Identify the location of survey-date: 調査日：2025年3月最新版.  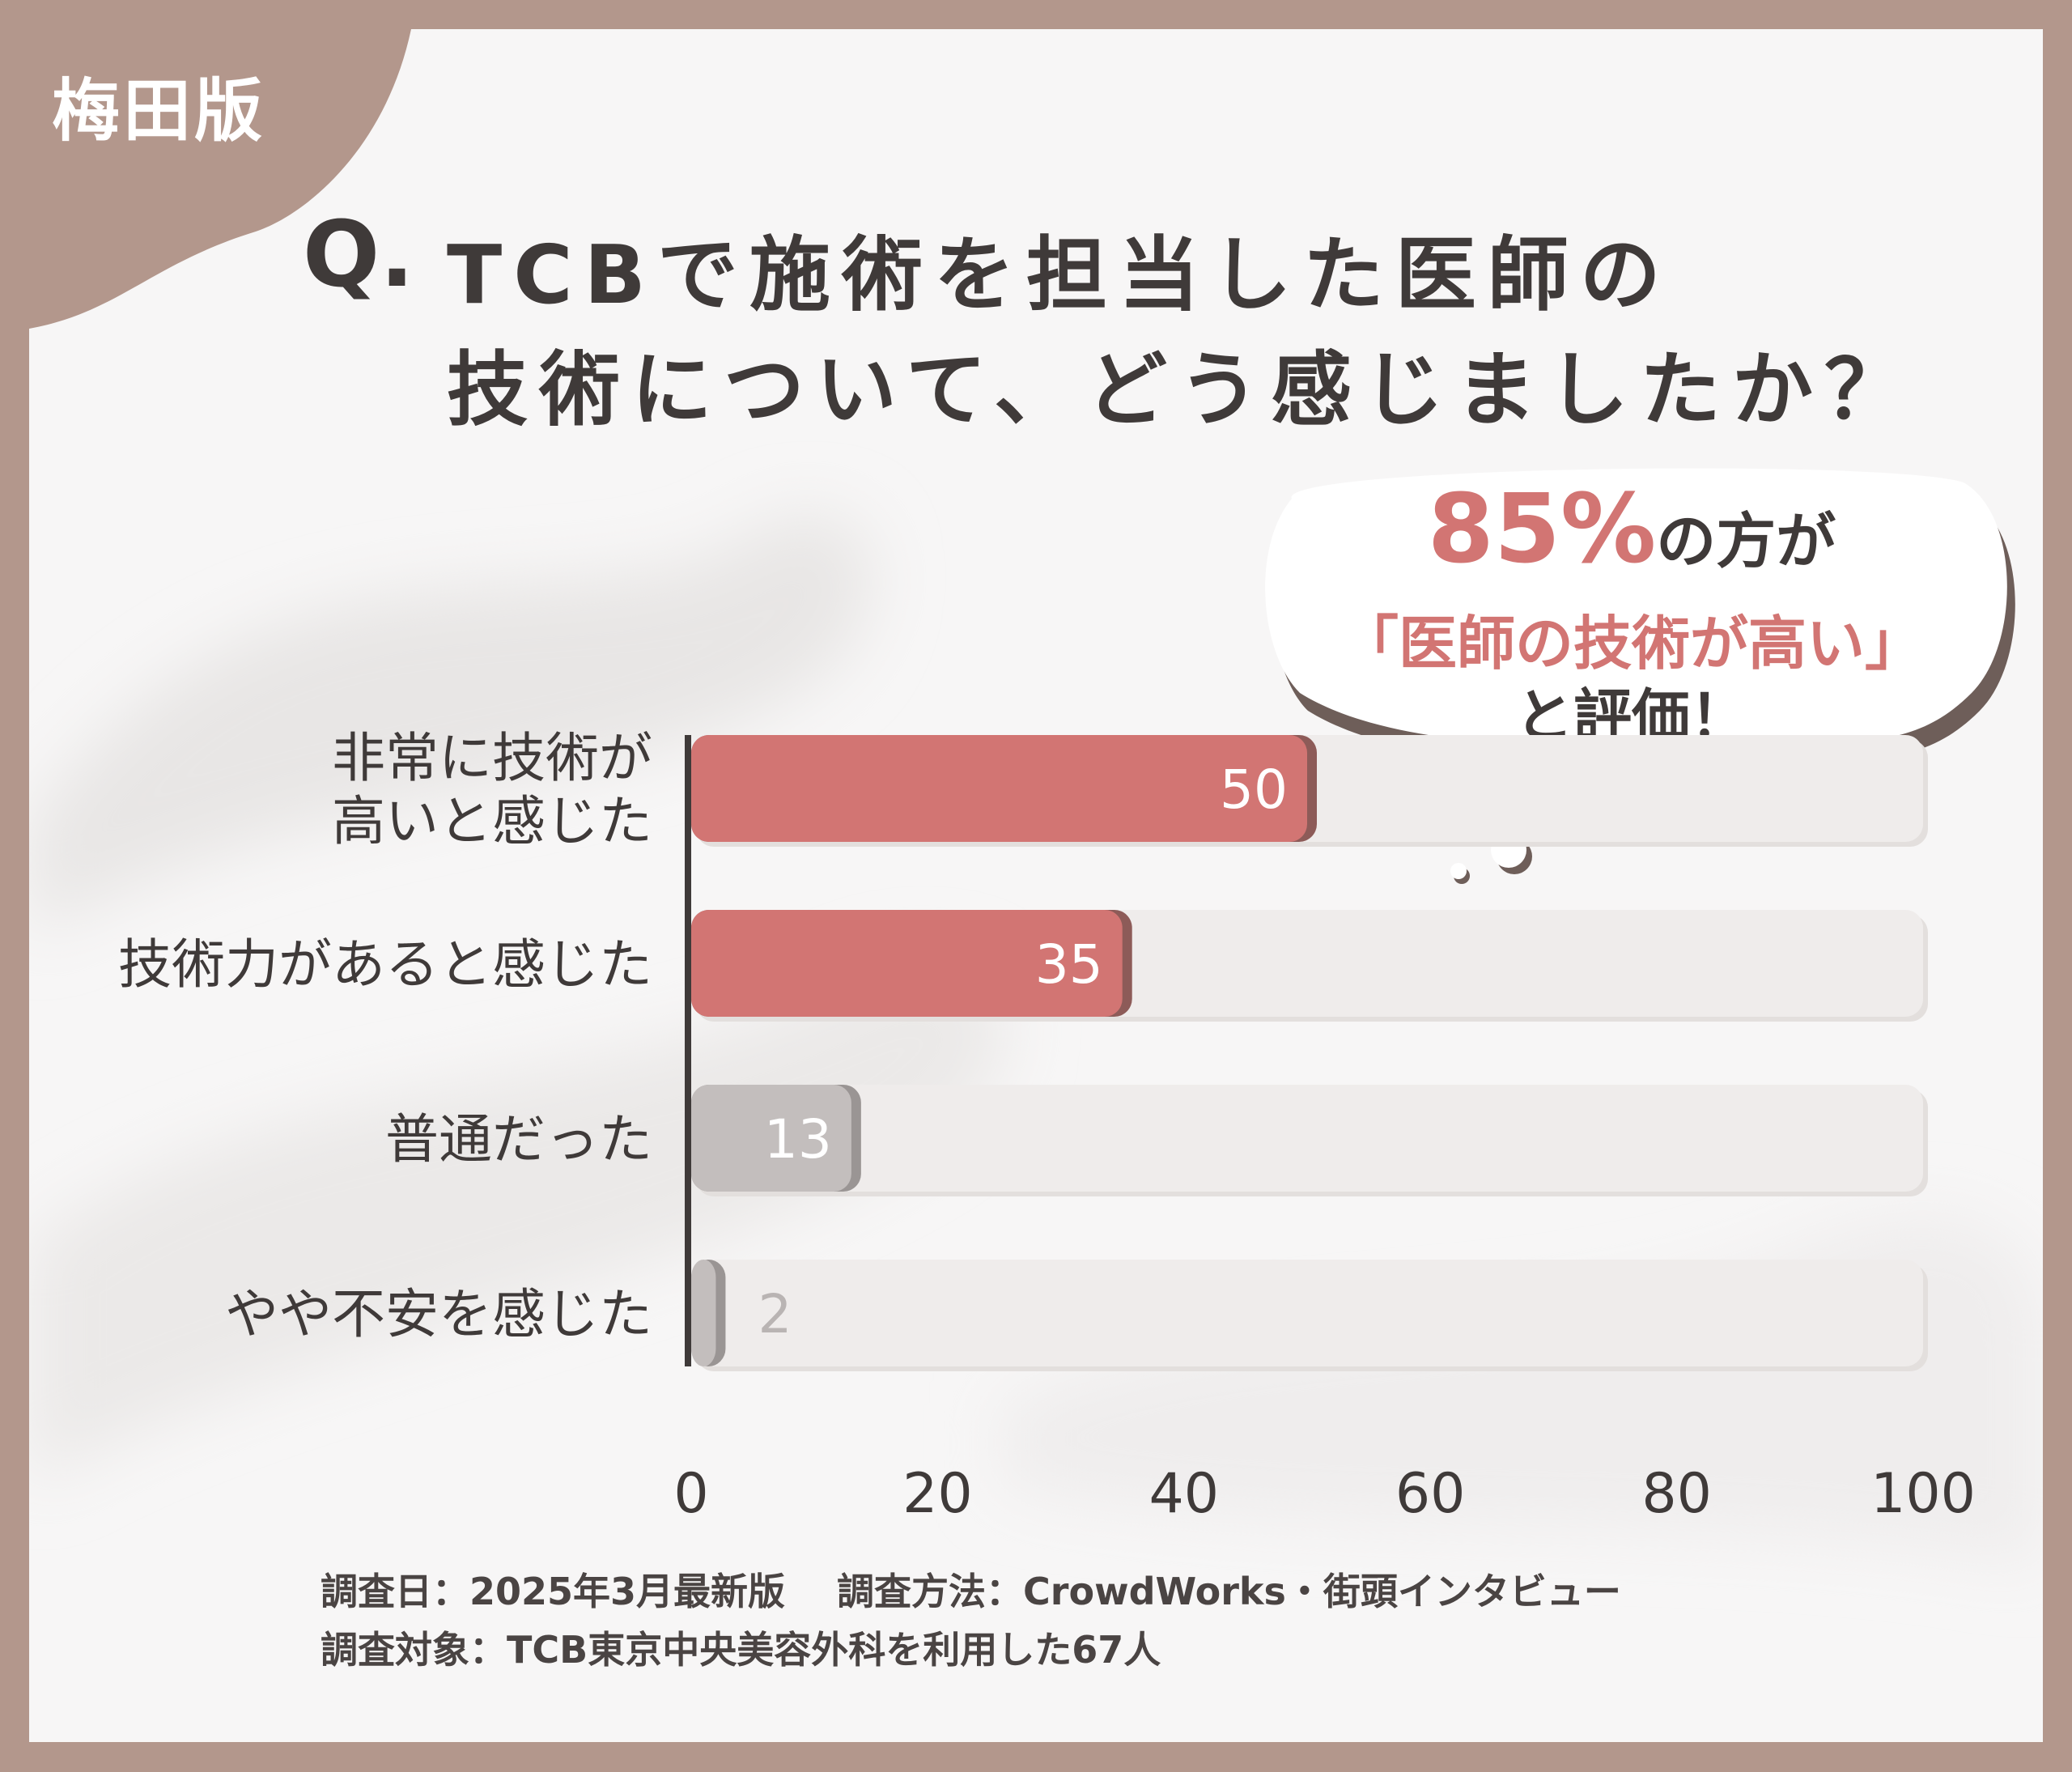
(553, 1592).